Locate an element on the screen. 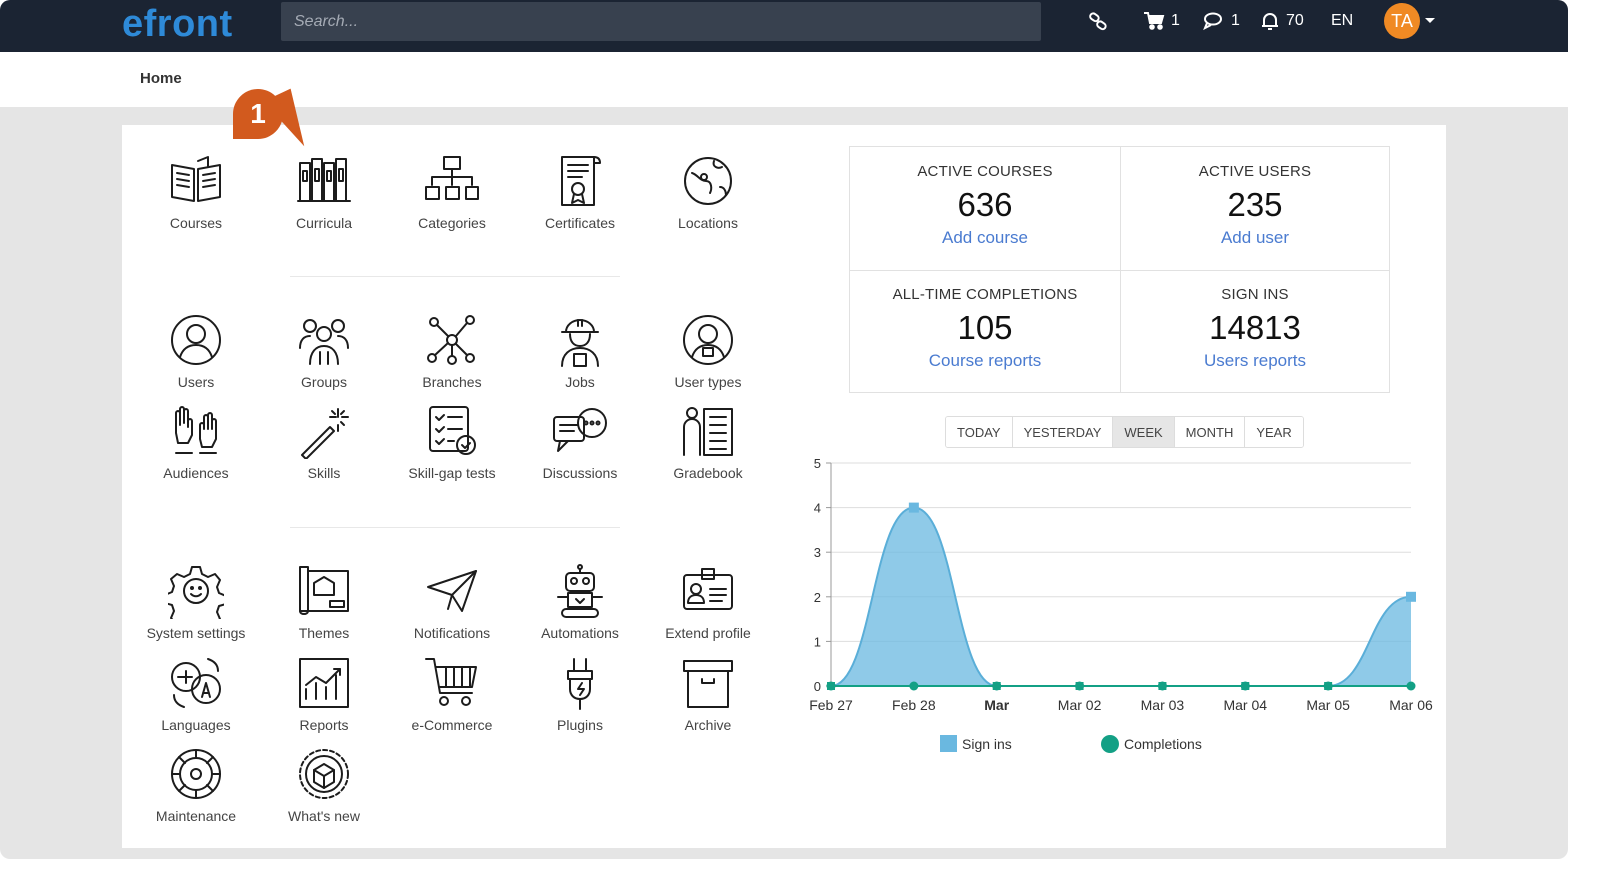 Image resolution: width=1600 pixels, height=877 pixels. tile-discussions: Discussions is located at coordinates (580, 442).